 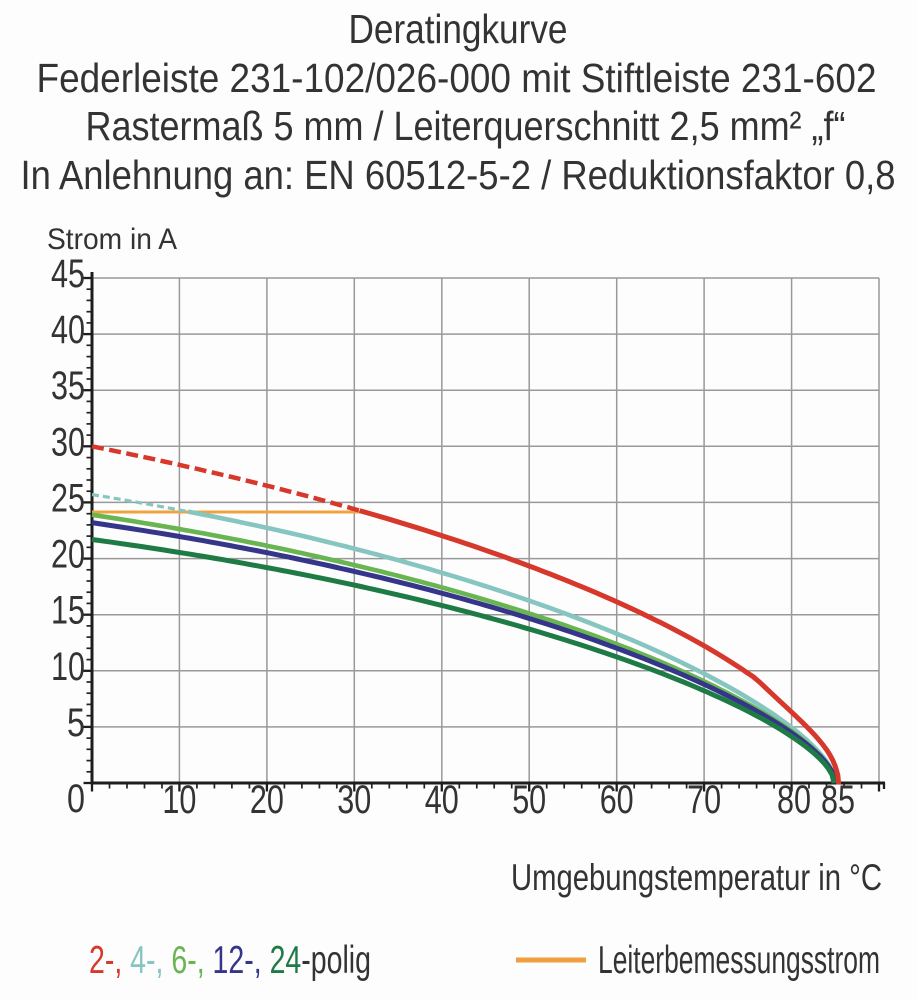 I want to click on svg-text: 35, so click(x=68, y=386).